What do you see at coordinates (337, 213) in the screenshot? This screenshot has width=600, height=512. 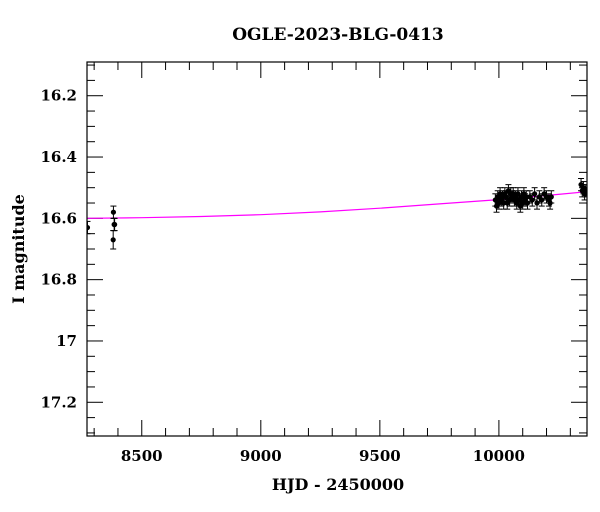 I see `data-points` at bounding box center [337, 213].